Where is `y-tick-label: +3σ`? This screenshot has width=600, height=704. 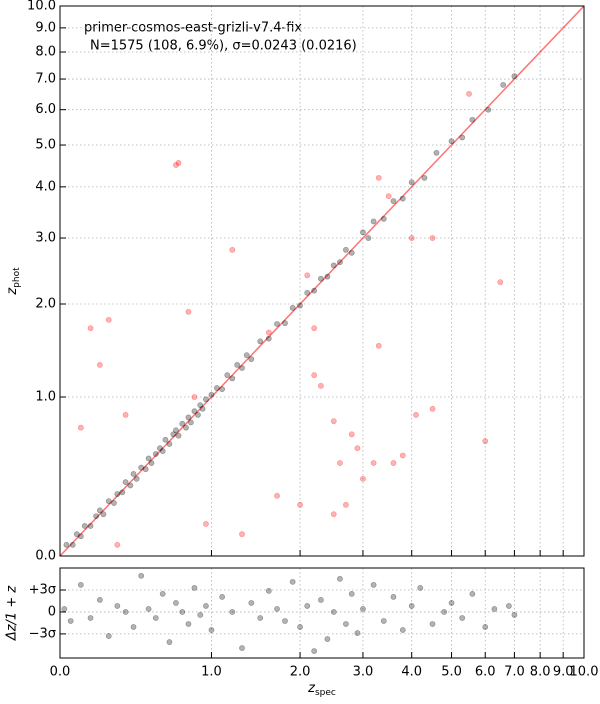 y-tick-label: +3σ is located at coordinates (42, 590).